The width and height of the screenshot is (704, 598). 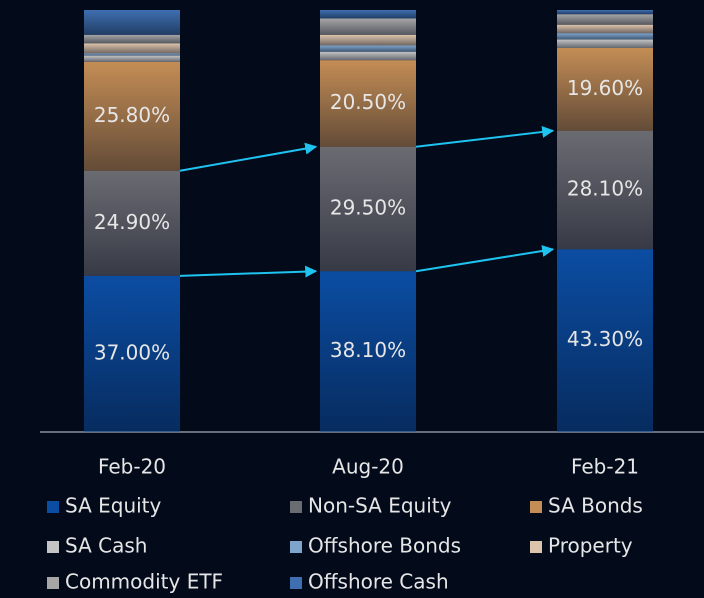 What do you see at coordinates (132, 467) in the screenshot?
I see `x-tick-label: Feb-20` at bounding box center [132, 467].